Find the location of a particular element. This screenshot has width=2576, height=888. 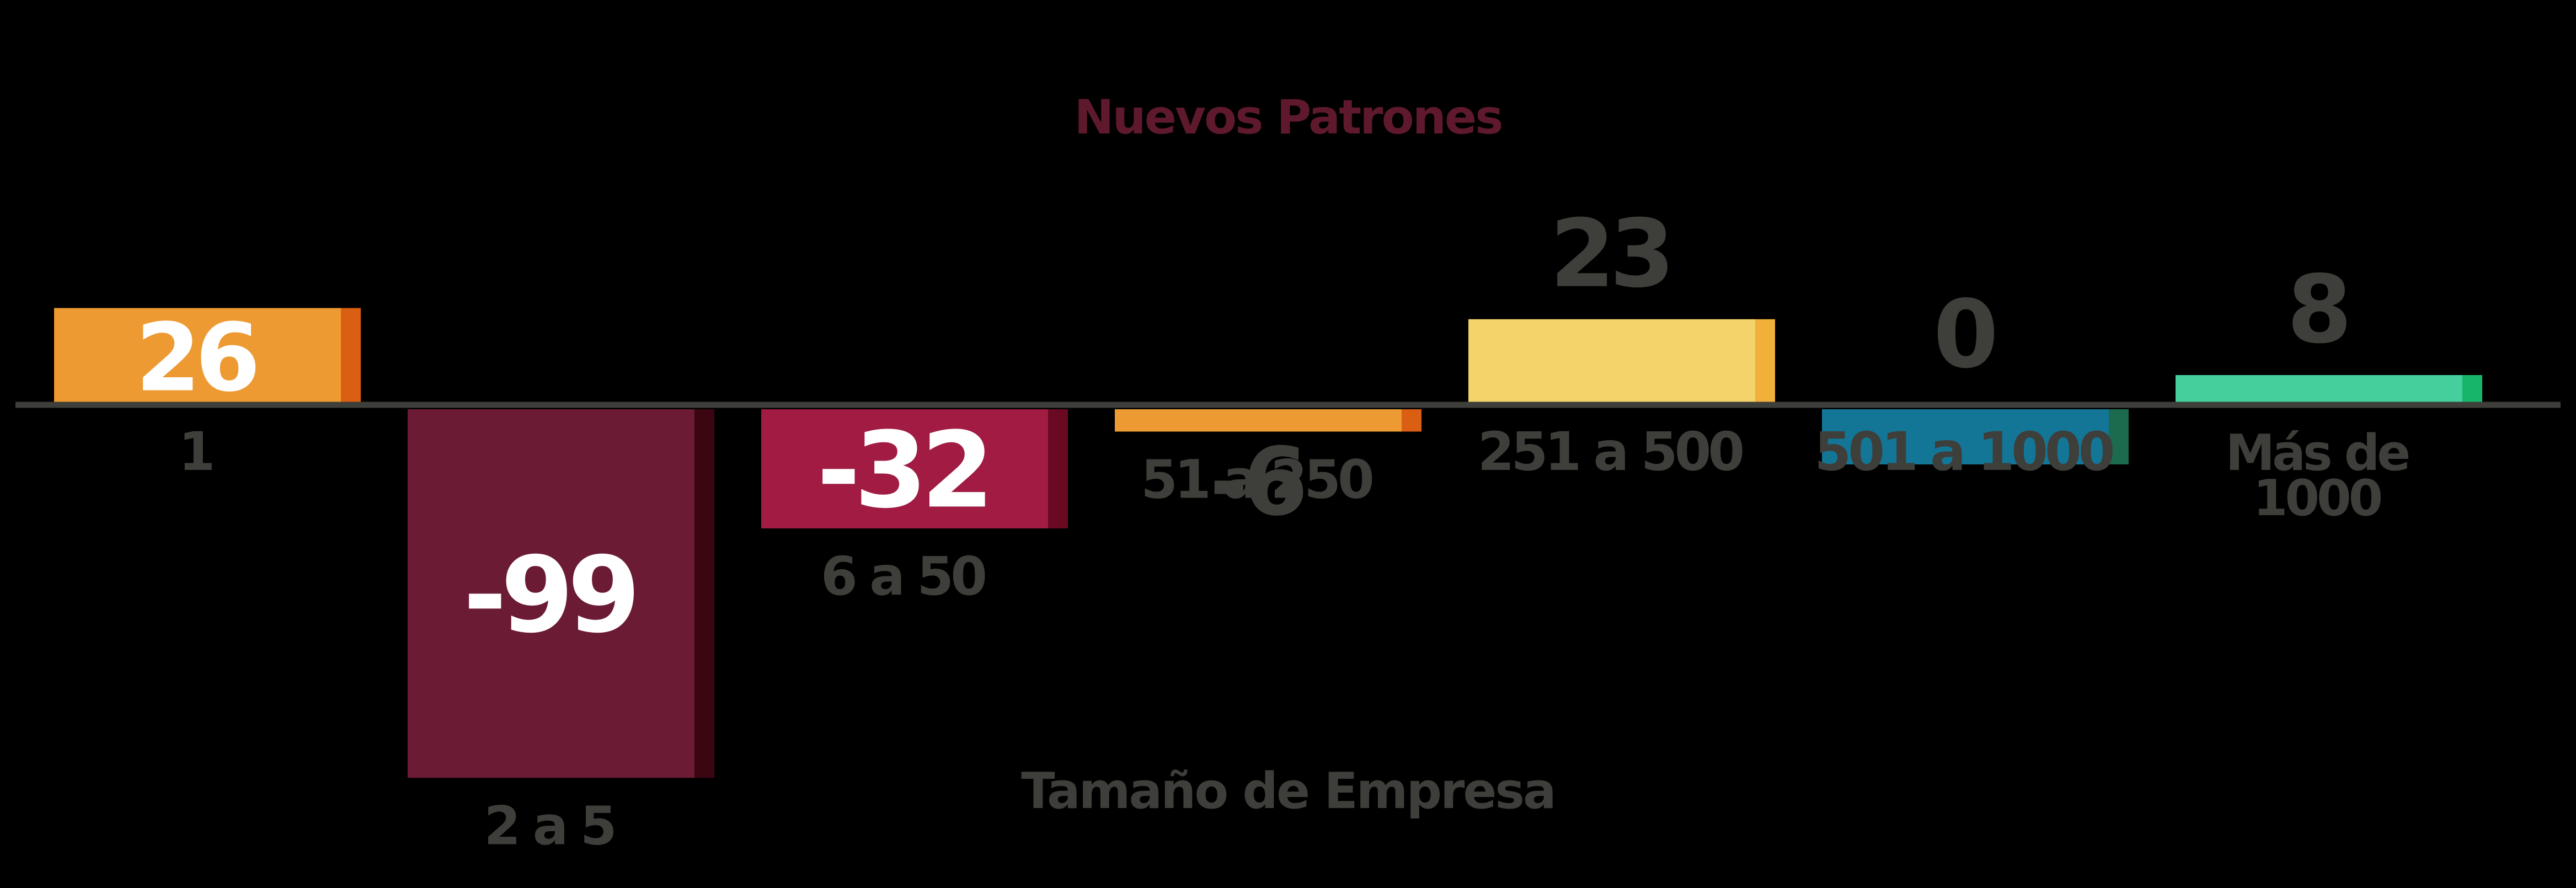

x-axis-title: Tamaño de Empresa is located at coordinates (1287, 791).